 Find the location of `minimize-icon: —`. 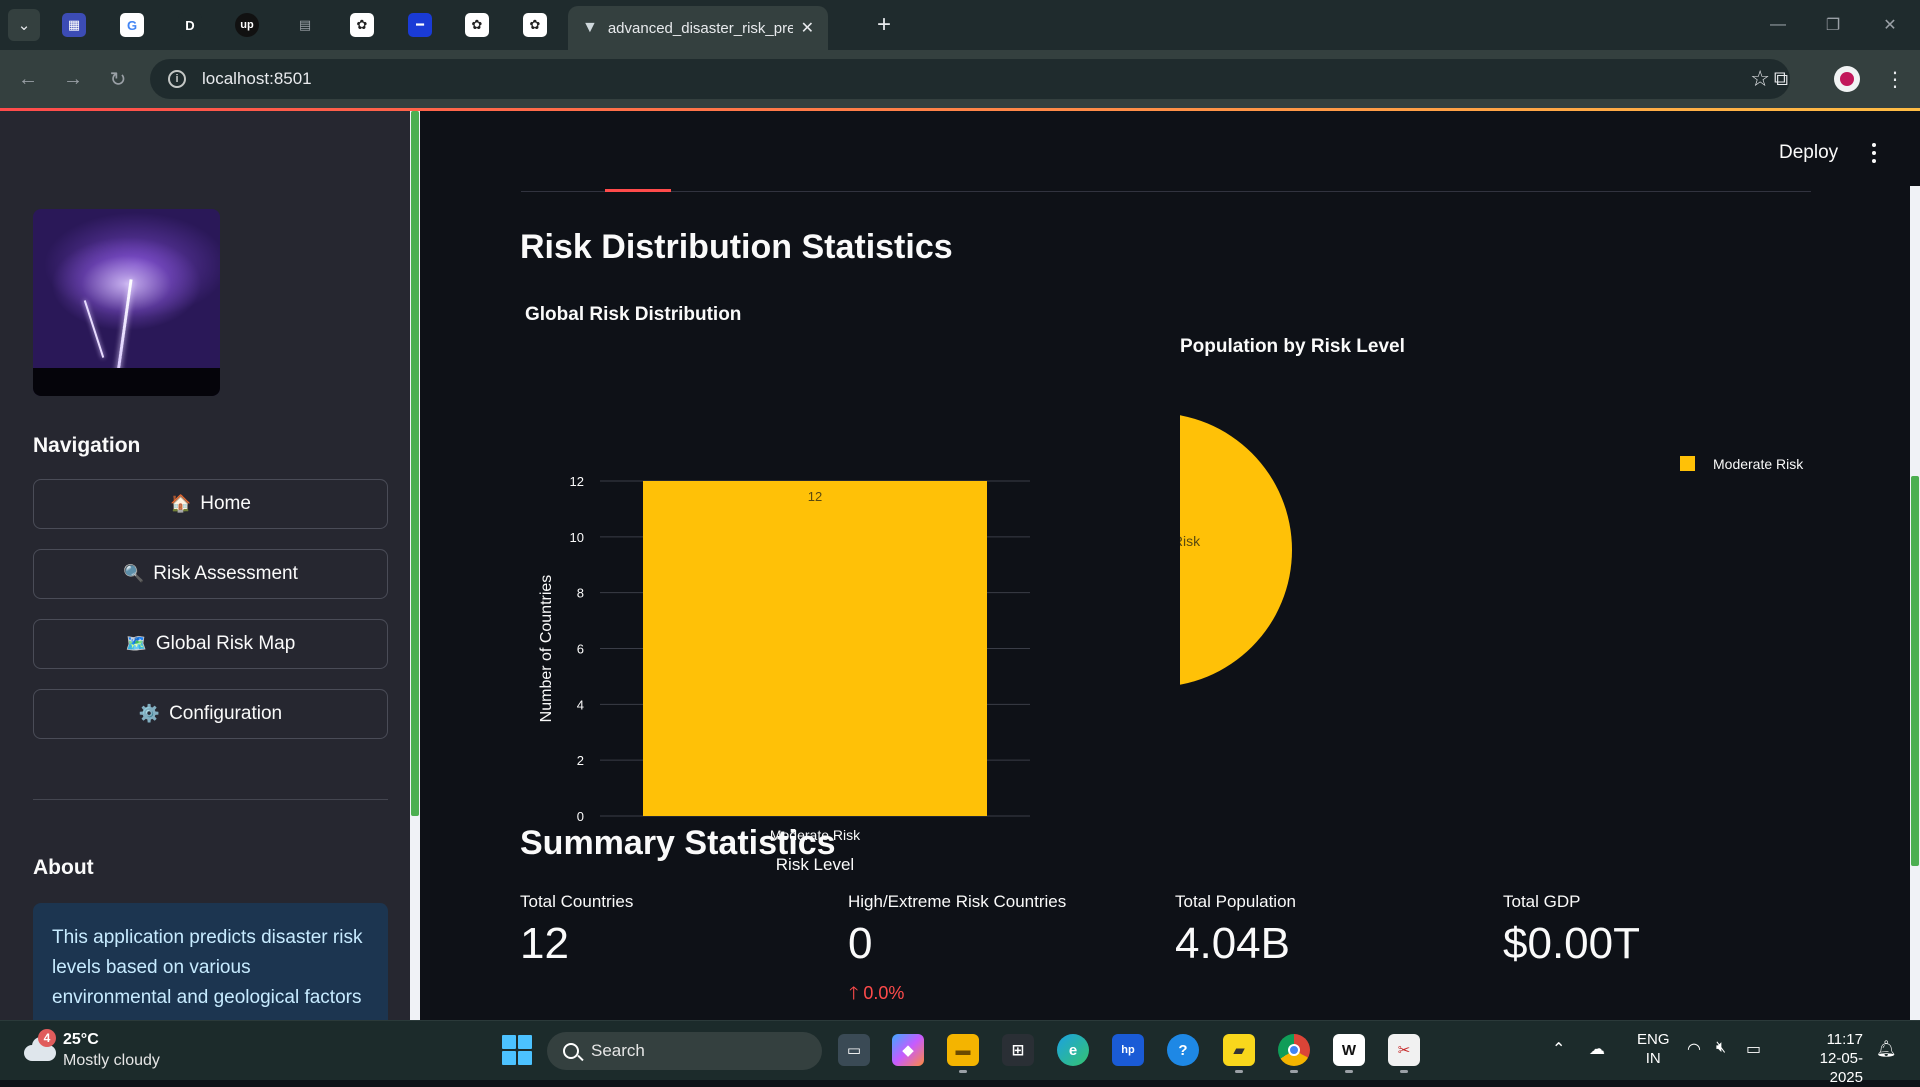

minimize-icon: — is located at coordinates (1778, 24).